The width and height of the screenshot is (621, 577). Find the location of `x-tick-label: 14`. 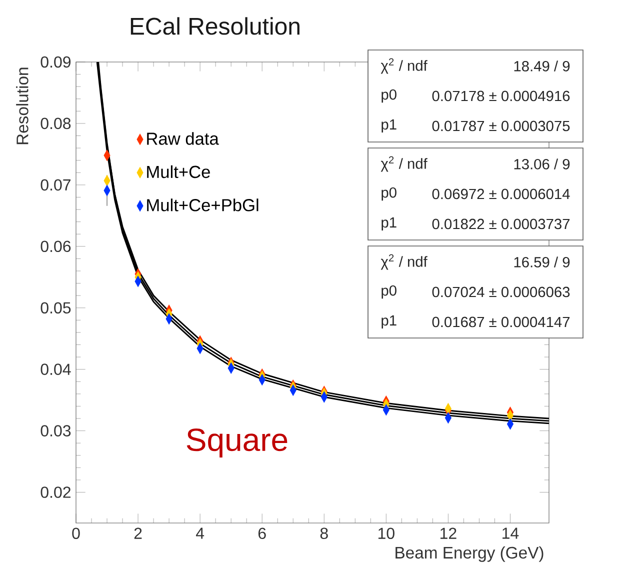

x-tick-label: 14 is located at coordinates (510, 533).